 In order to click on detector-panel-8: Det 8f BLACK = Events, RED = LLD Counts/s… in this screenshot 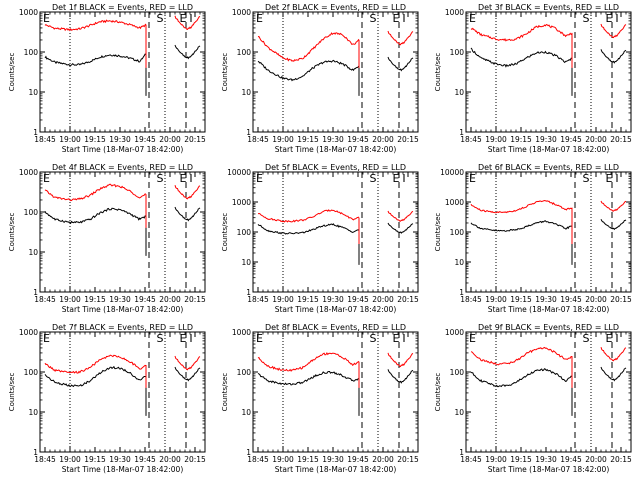, I will do `click(320, 398)`.